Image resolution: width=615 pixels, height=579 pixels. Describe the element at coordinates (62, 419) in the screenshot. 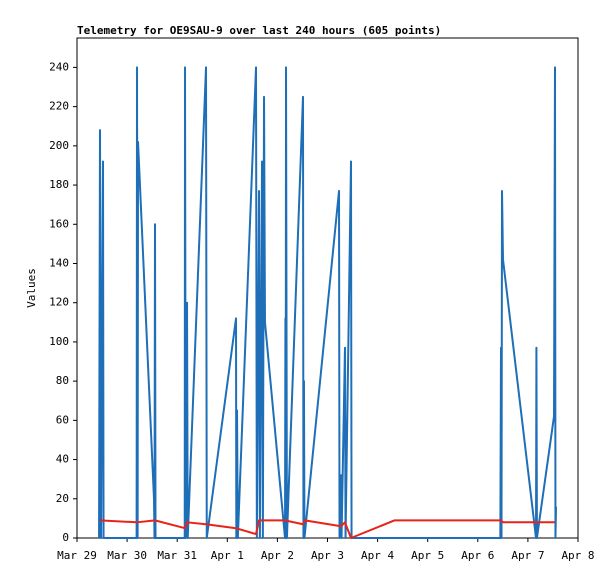

I see `y-tick-label: 60` at that location.